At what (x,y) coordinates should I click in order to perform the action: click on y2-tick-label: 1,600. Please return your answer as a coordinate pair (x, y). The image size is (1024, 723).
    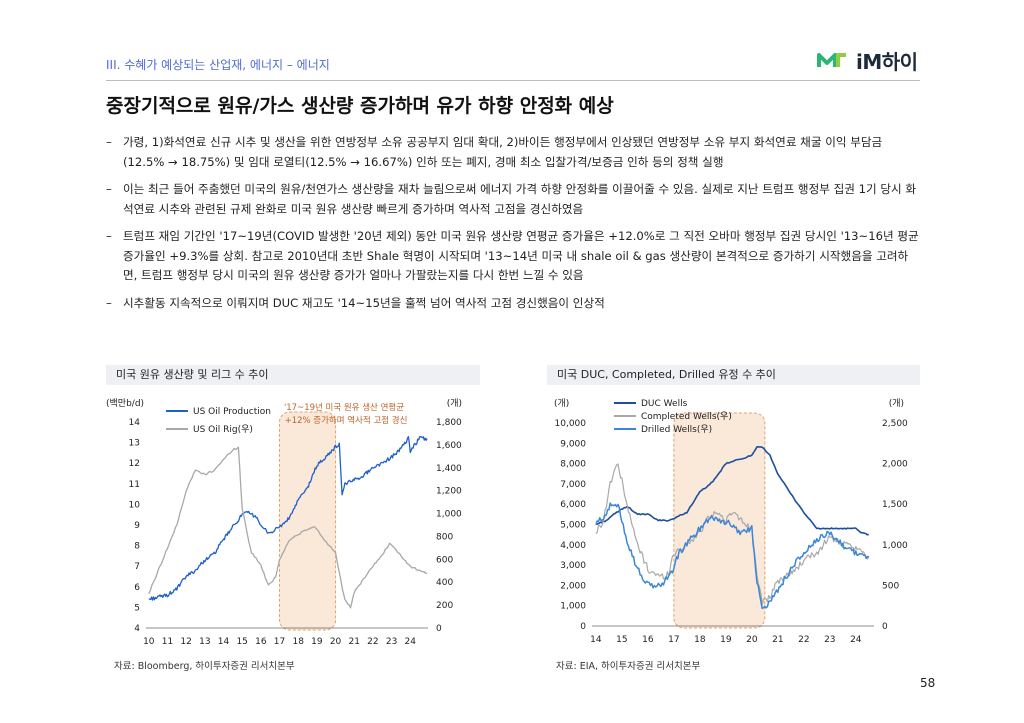
    Looking at the image, I should click on (449, 446).